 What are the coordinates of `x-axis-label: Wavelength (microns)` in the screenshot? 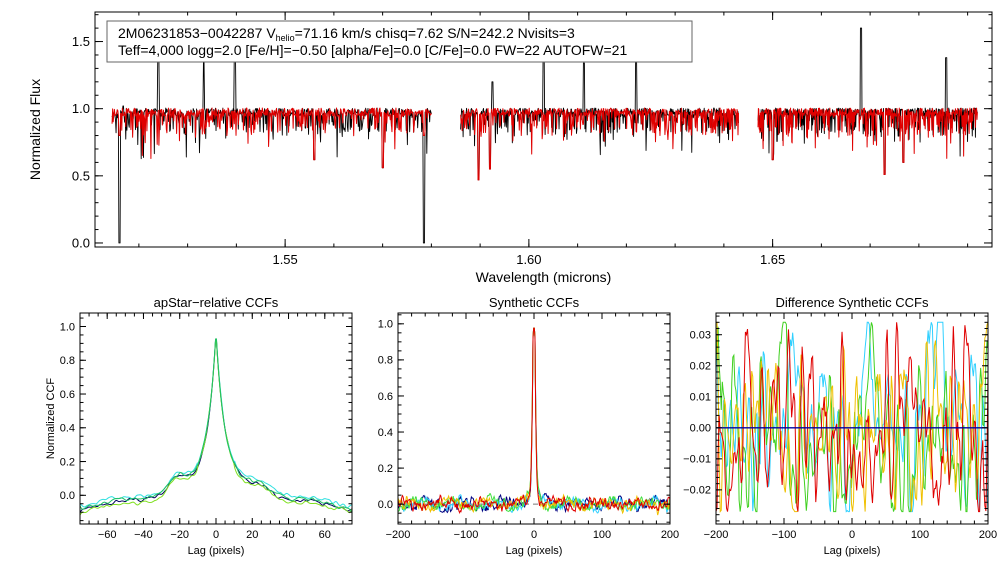 It's located at (544, 277).